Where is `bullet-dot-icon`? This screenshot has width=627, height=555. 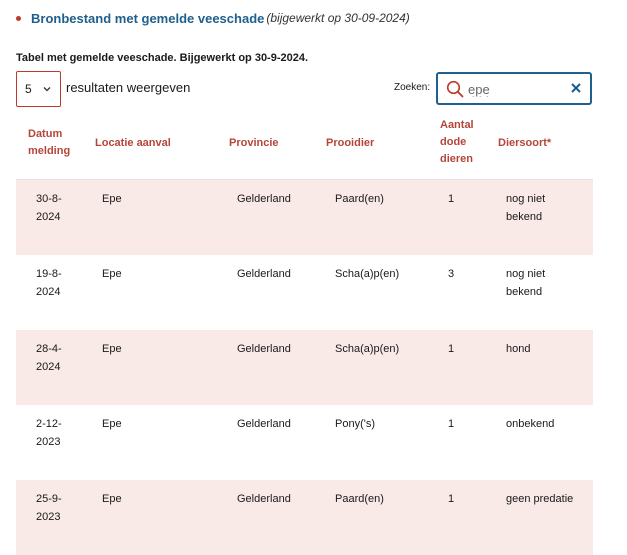 bullet-dot-icon is located at coordinates (18, 18).